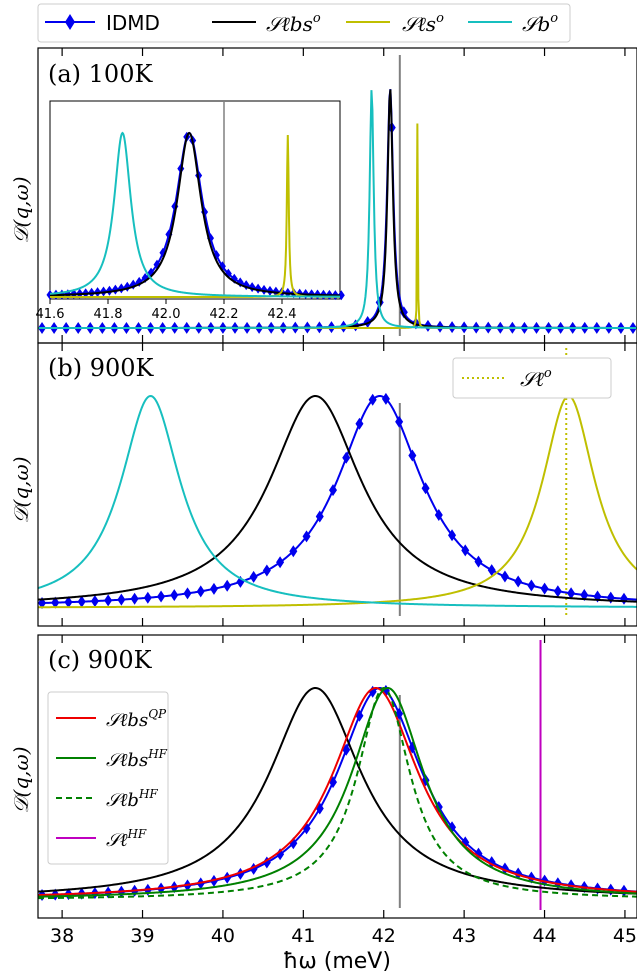 The image size is (637, 975). Describe the element at coordinates (282, 314) in the screenshot. I see `inset-tick-label: 42.4` at that location.